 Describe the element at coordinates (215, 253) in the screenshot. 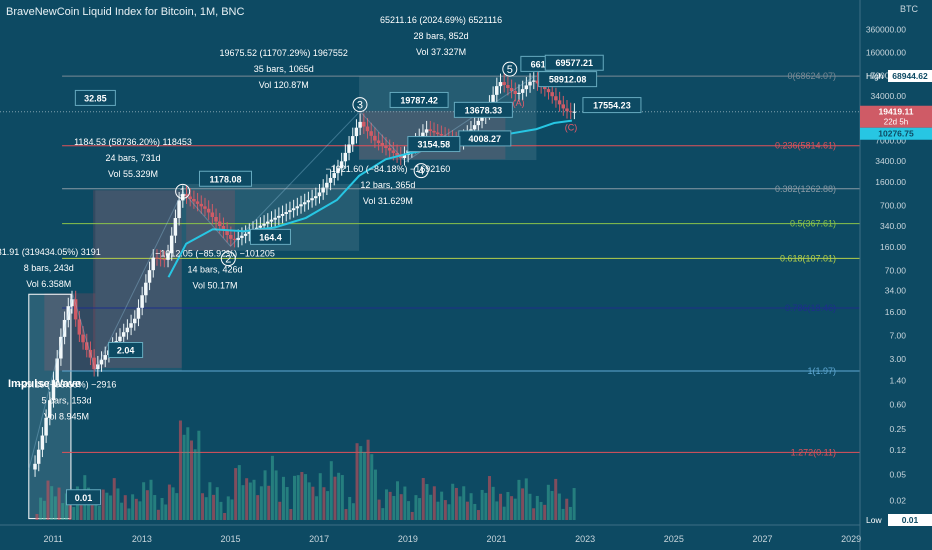

I see `measurement-text: −1012.05 (−85.92%) −101205` at that location.